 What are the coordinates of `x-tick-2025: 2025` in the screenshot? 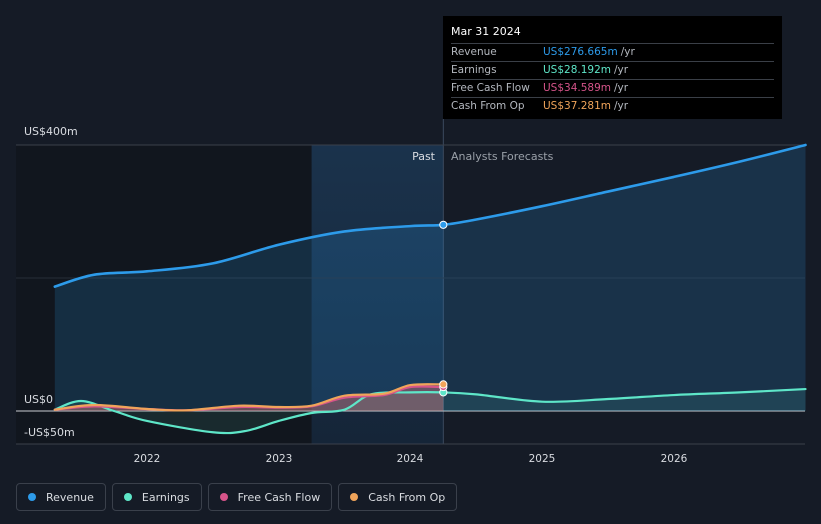 It's located at (542, 459).